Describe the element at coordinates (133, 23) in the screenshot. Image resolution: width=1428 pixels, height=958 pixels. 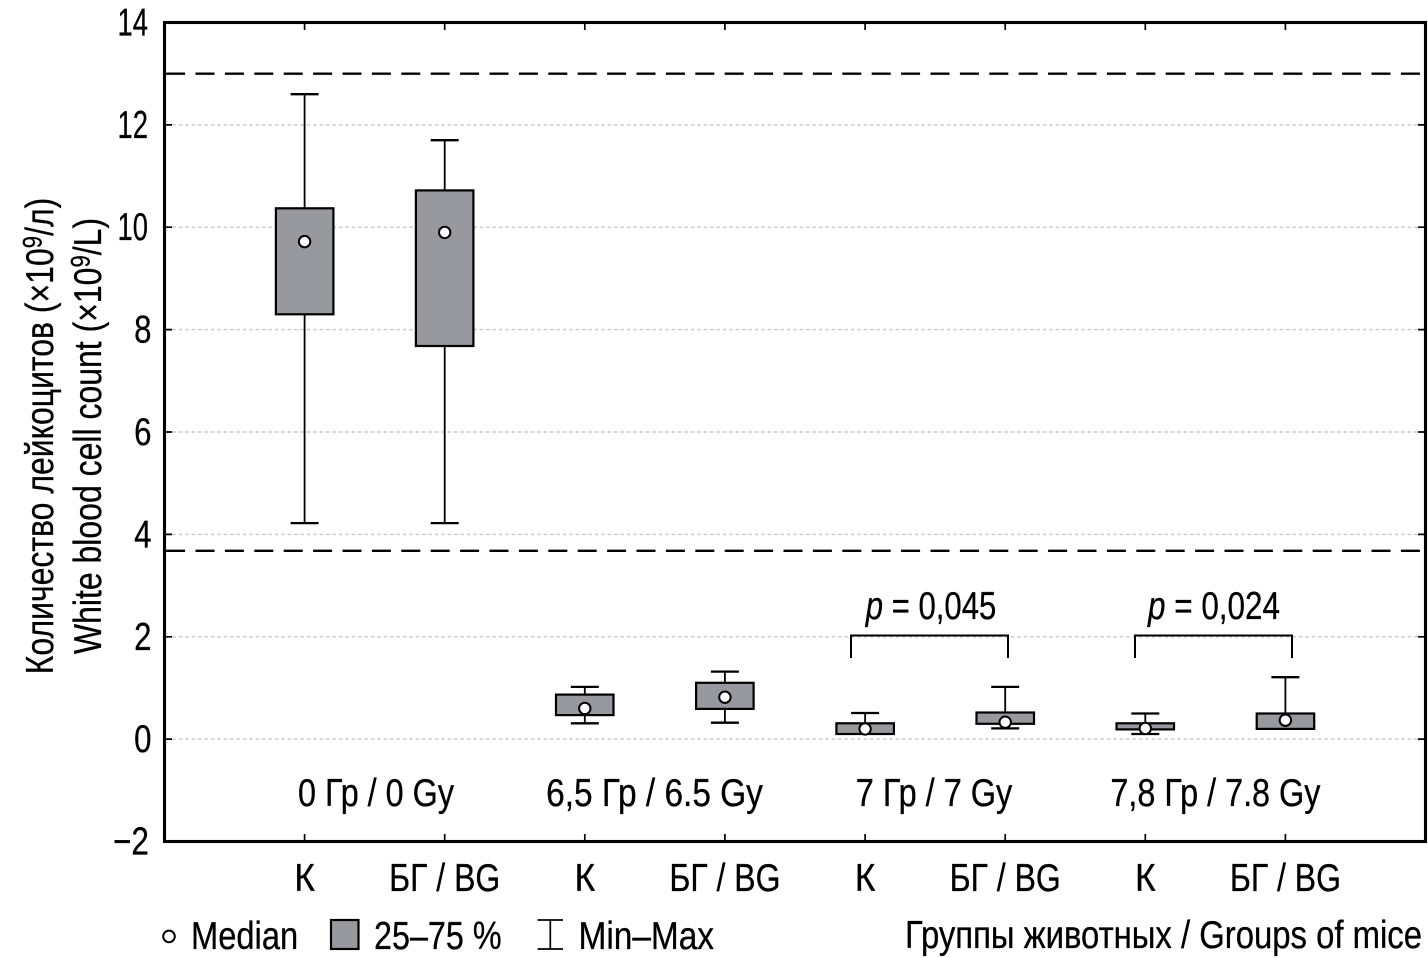
I see `svg-text: 14` at that location.